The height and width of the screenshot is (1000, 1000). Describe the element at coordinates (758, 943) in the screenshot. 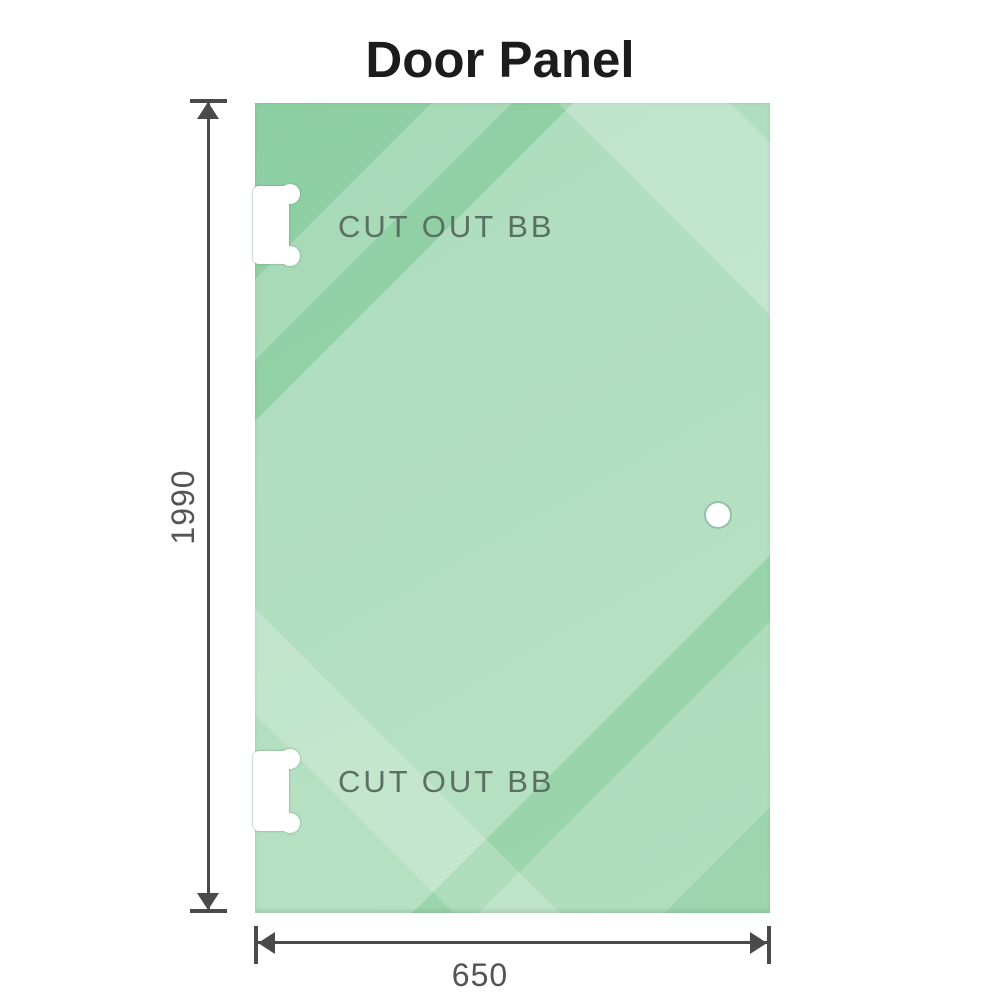

I see `arrow-right-icon` at that location.